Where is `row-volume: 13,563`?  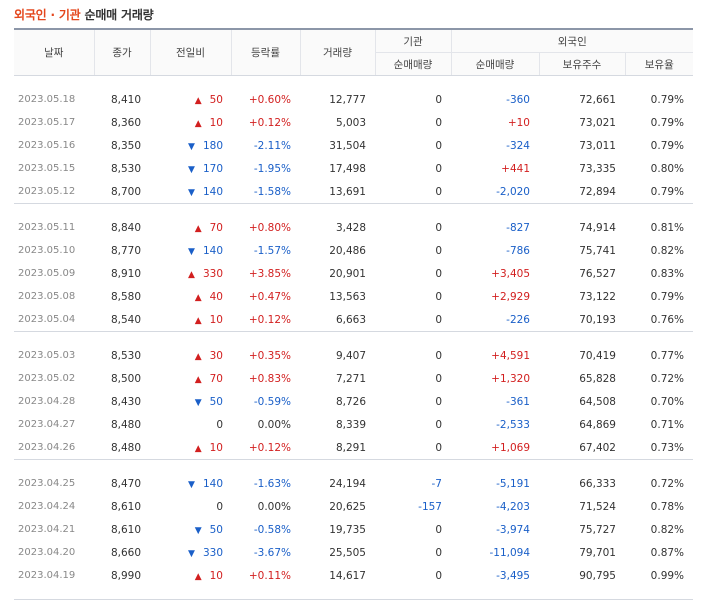
row-volume: 13,563 is located at coordinates (347, 296).